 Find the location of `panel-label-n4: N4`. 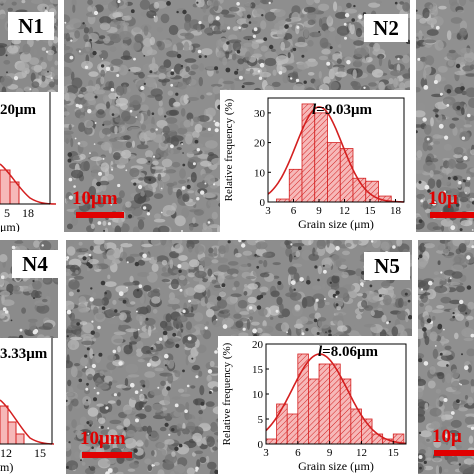

panel-label-n4: N4 is located at coordinates (35, 264).